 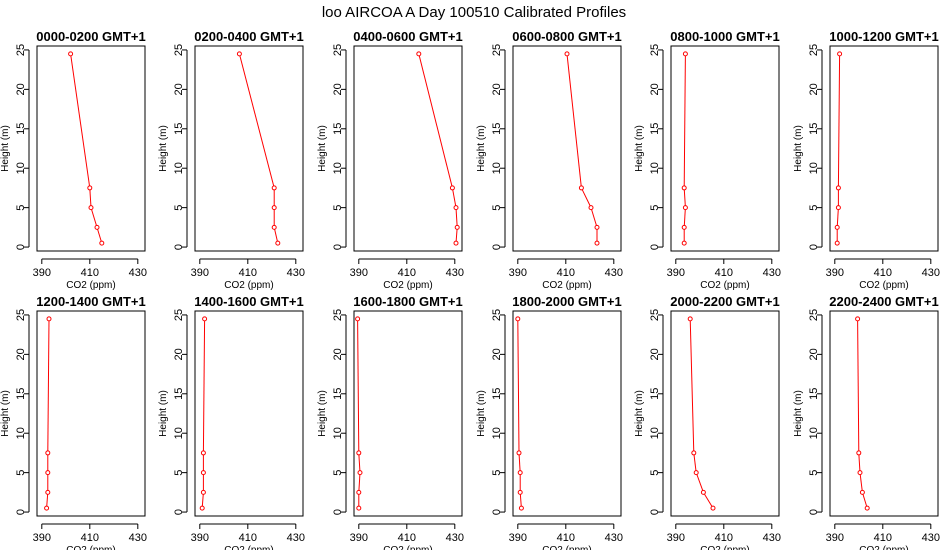 I want to click on x-axis-label: CO2 (ppm), so click(x=90, y=547).